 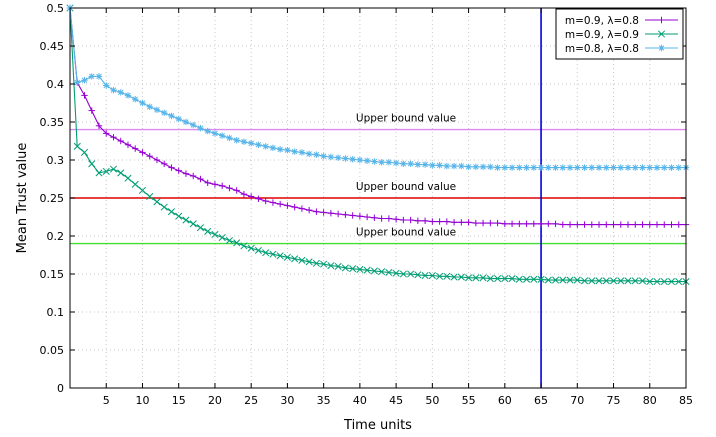 I want to click on x-tick-label: 55, so click(x=469, y=400).